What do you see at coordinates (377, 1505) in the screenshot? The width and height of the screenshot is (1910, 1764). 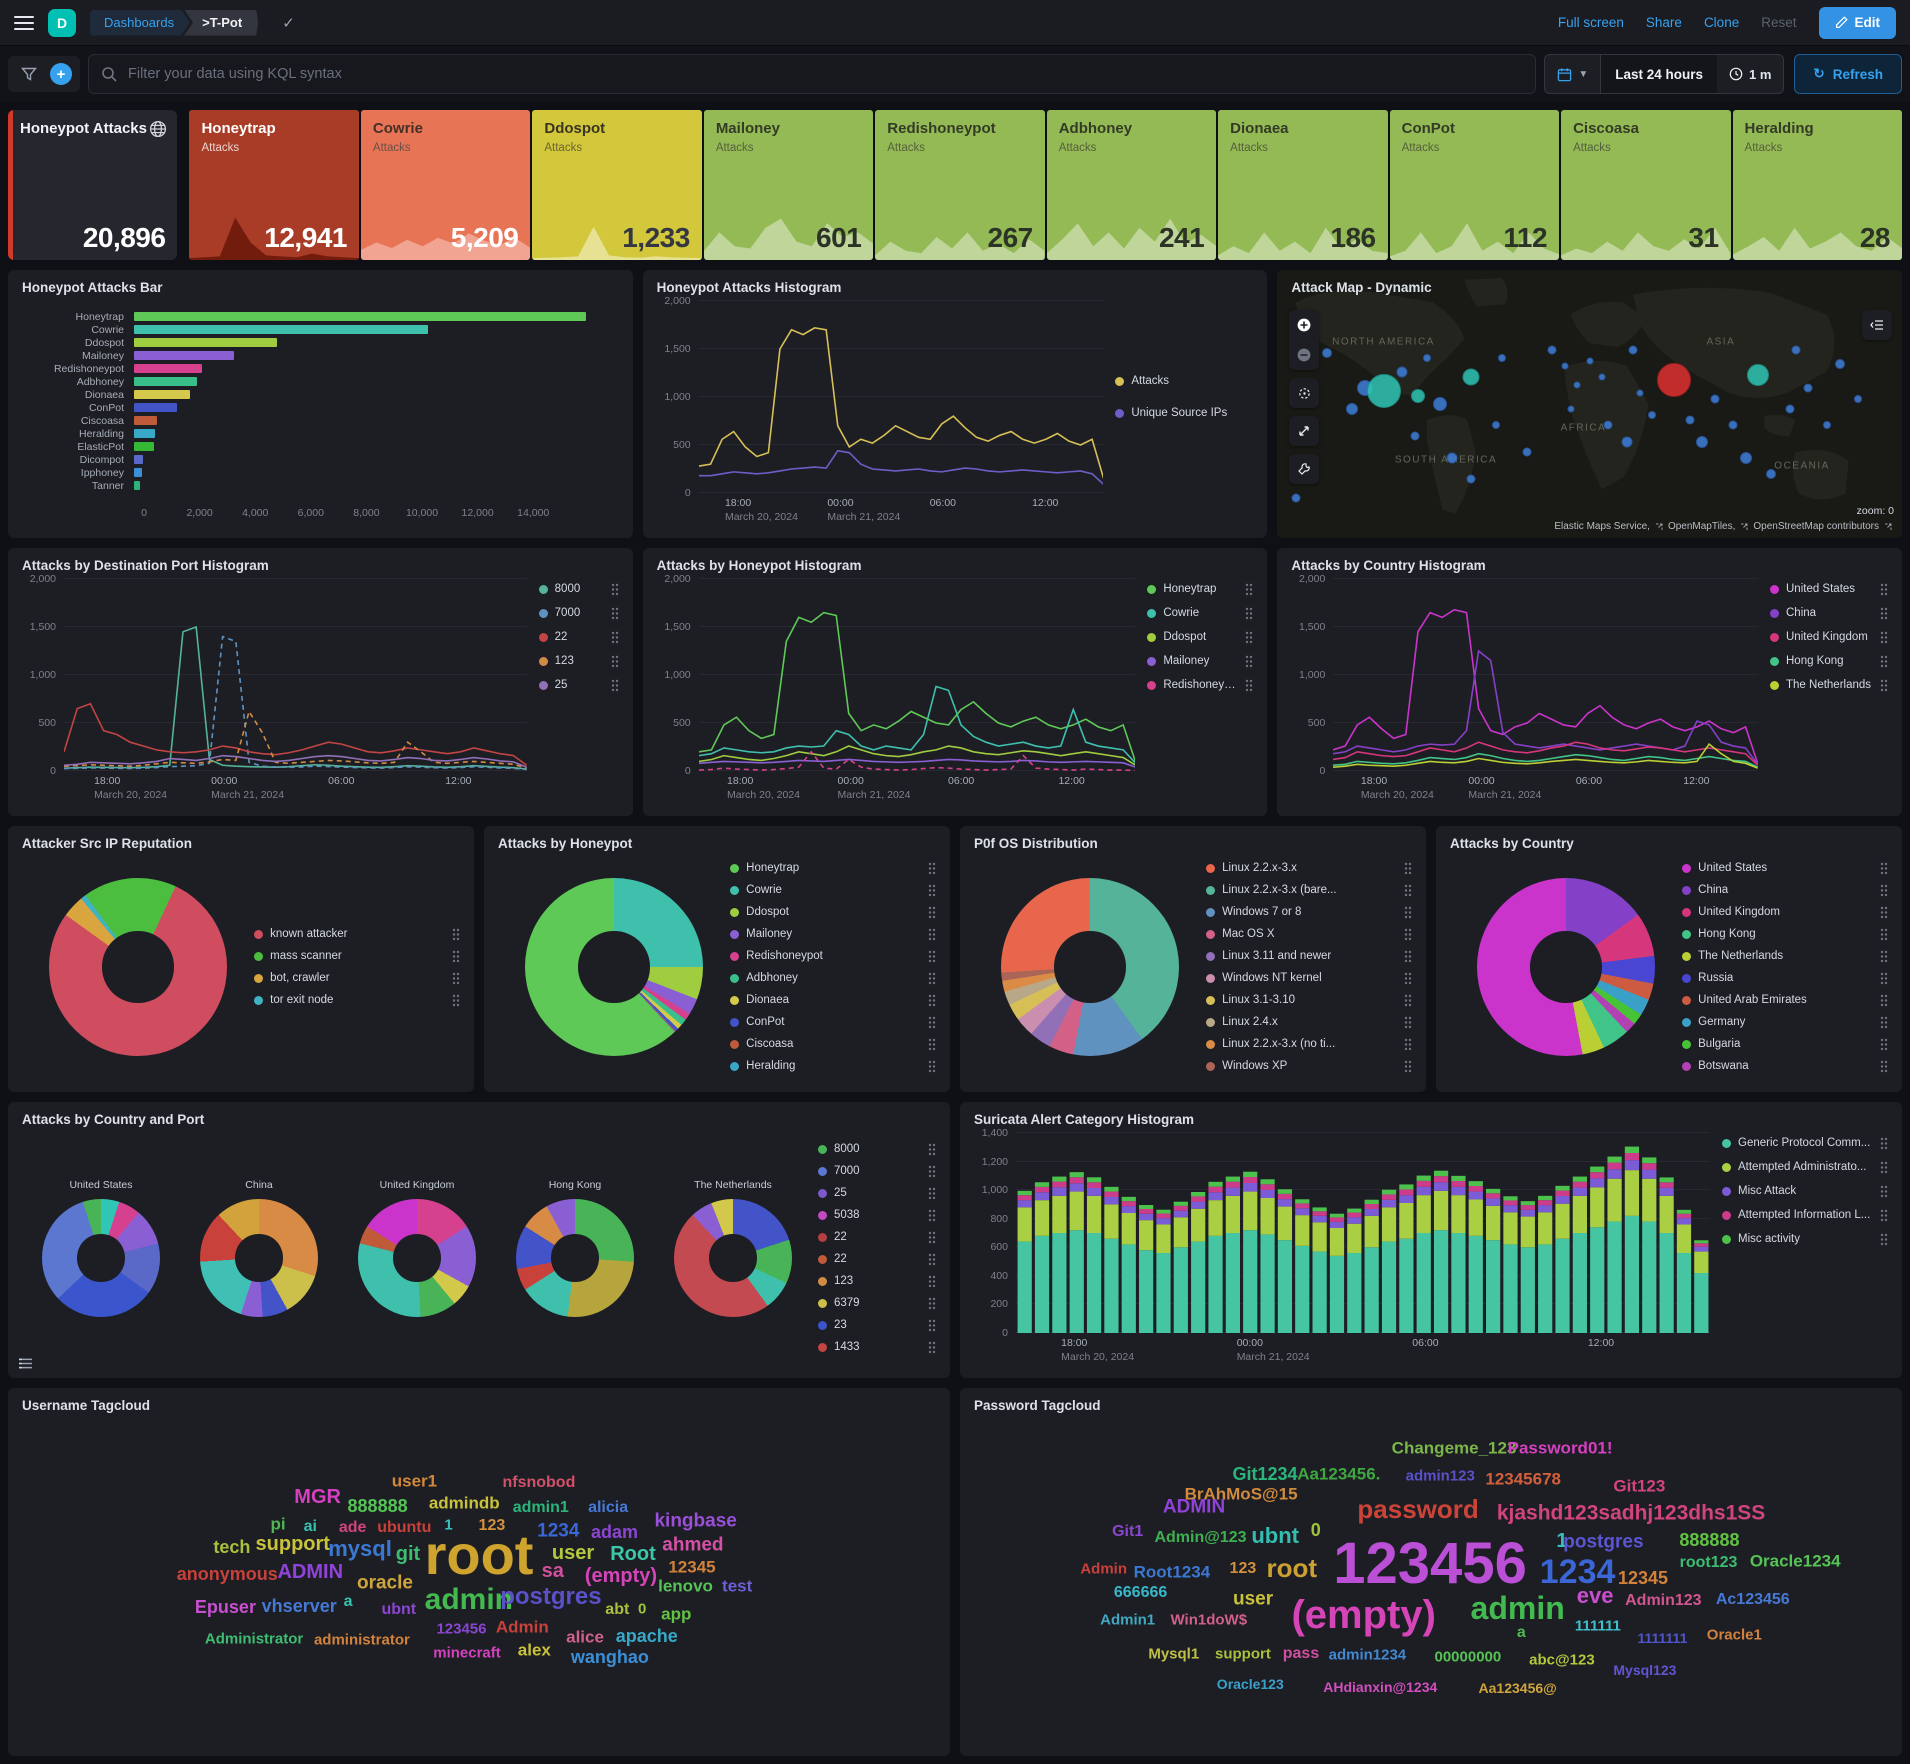 I see `tagcloud-word: 888888` at bounding box center [377, 1505].